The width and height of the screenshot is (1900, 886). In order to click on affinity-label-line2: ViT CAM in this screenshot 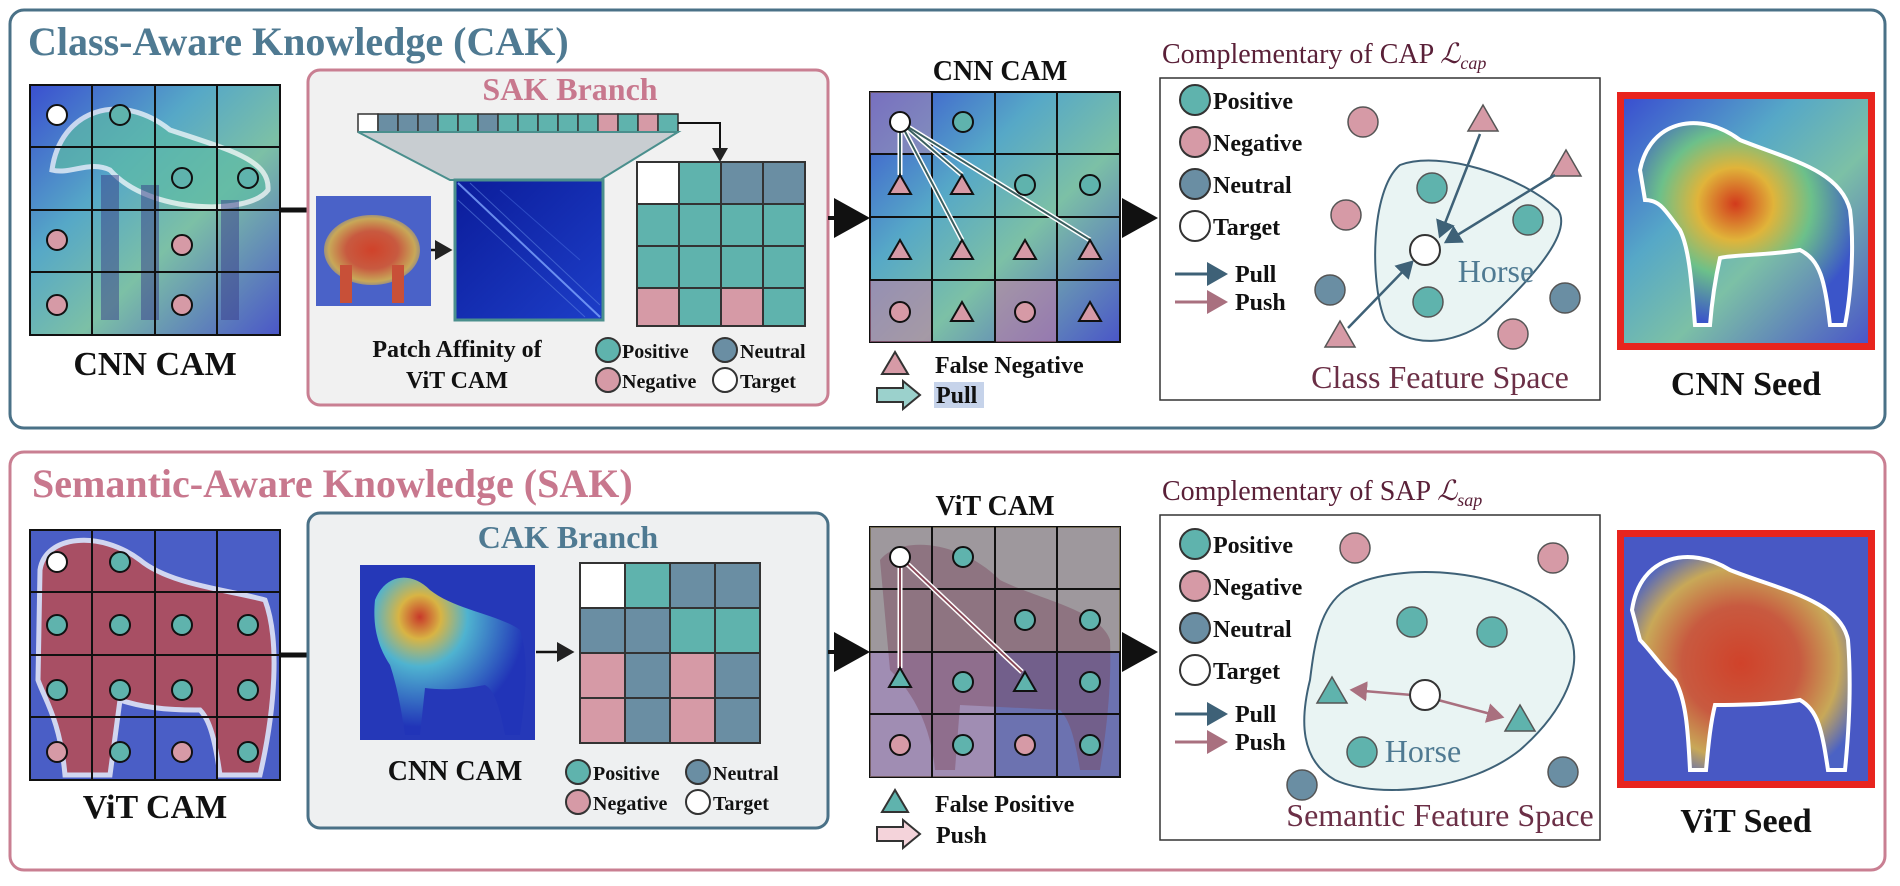, I will do `click(457, 381)`.